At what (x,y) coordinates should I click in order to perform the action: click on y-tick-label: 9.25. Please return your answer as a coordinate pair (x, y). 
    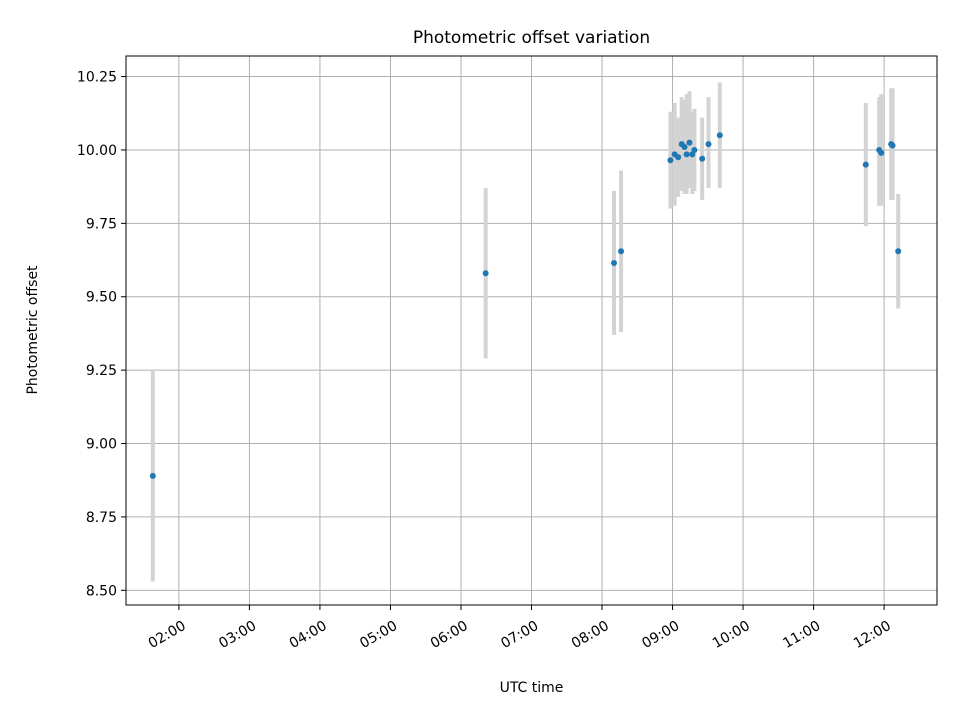
    Looking at the image, I should click on (101, 371).